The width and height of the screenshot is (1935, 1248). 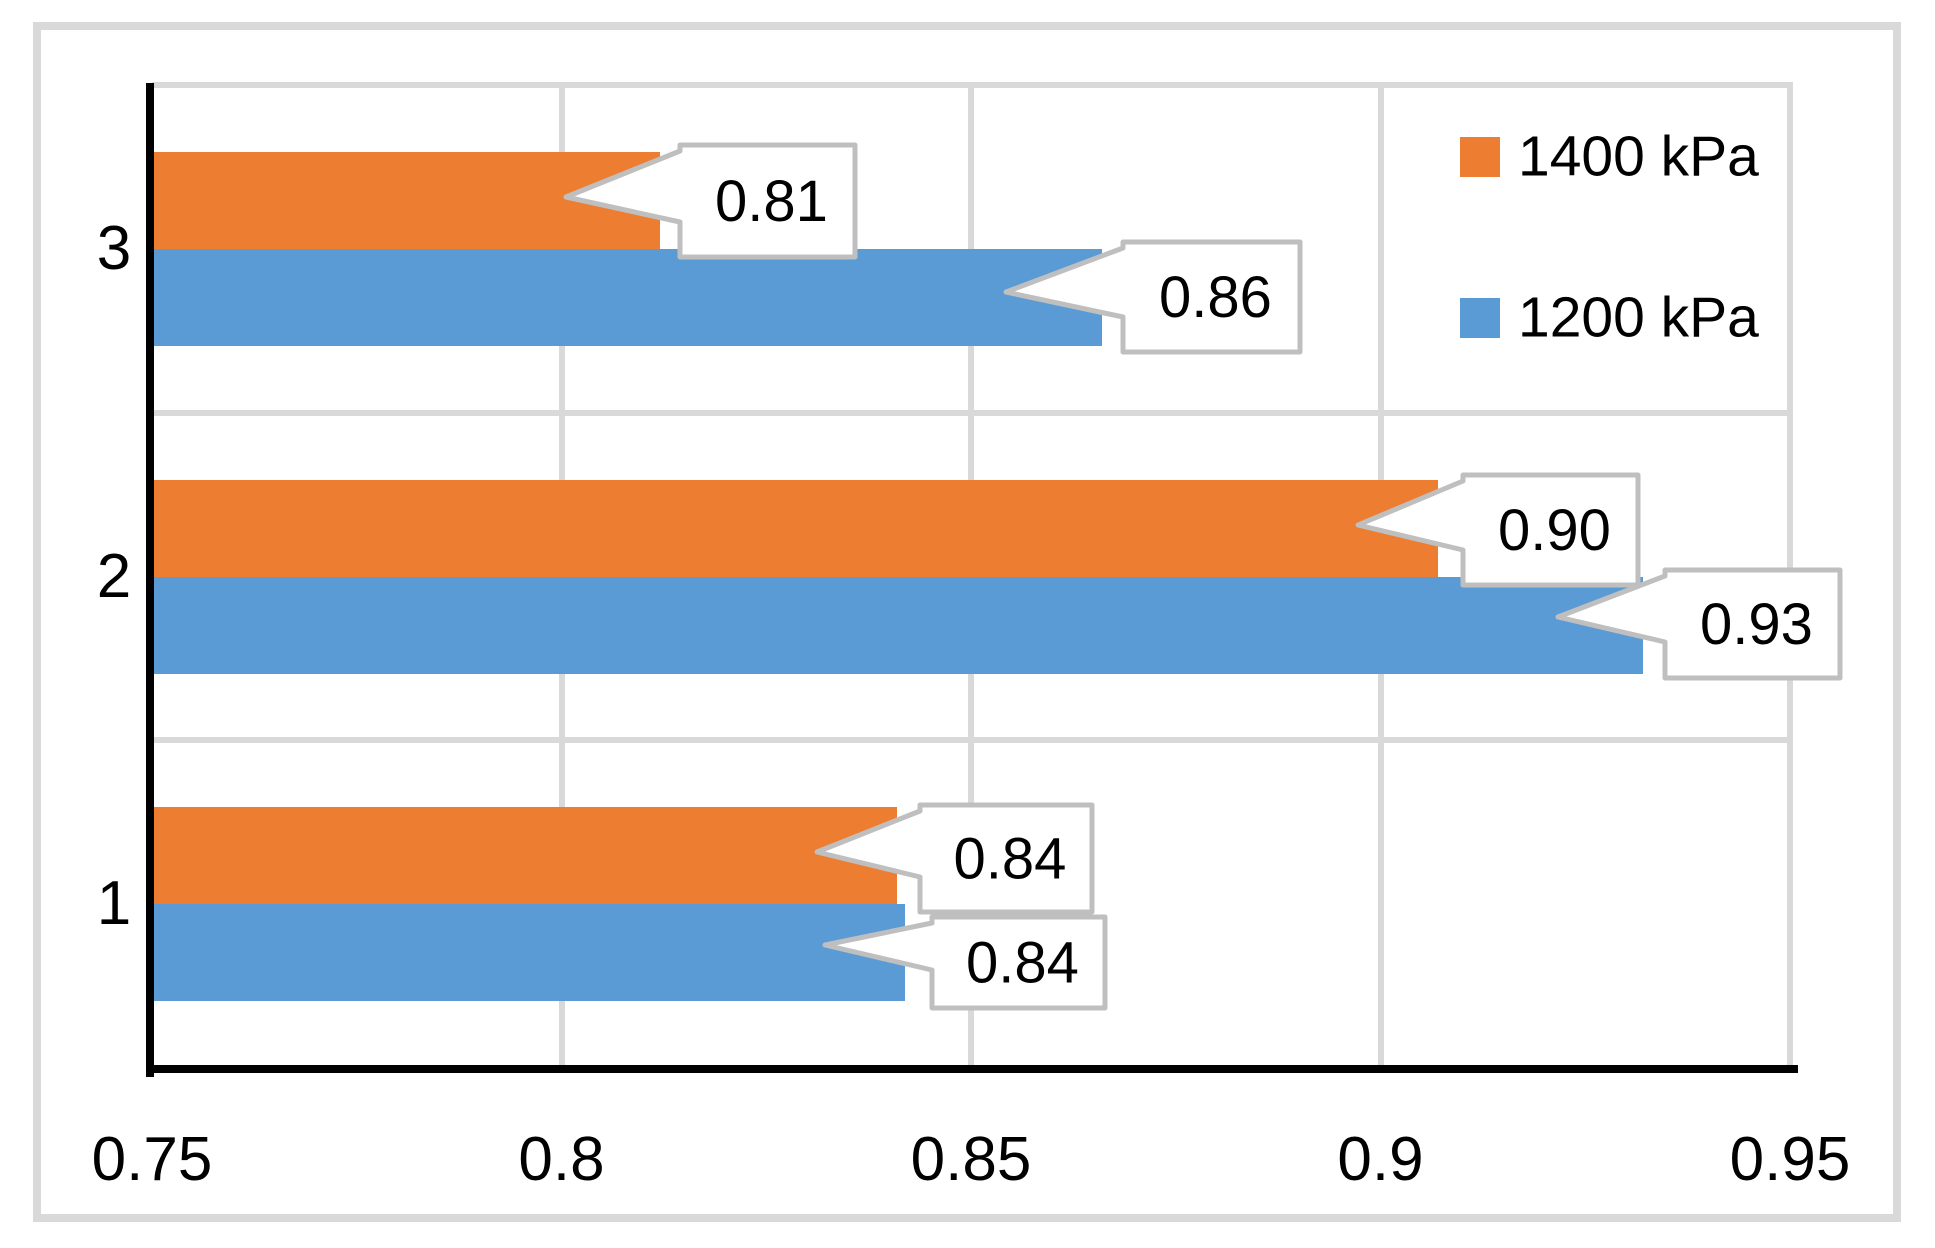 I want to click on bar-1400kPa-cat2, so click(x=795, y=528).